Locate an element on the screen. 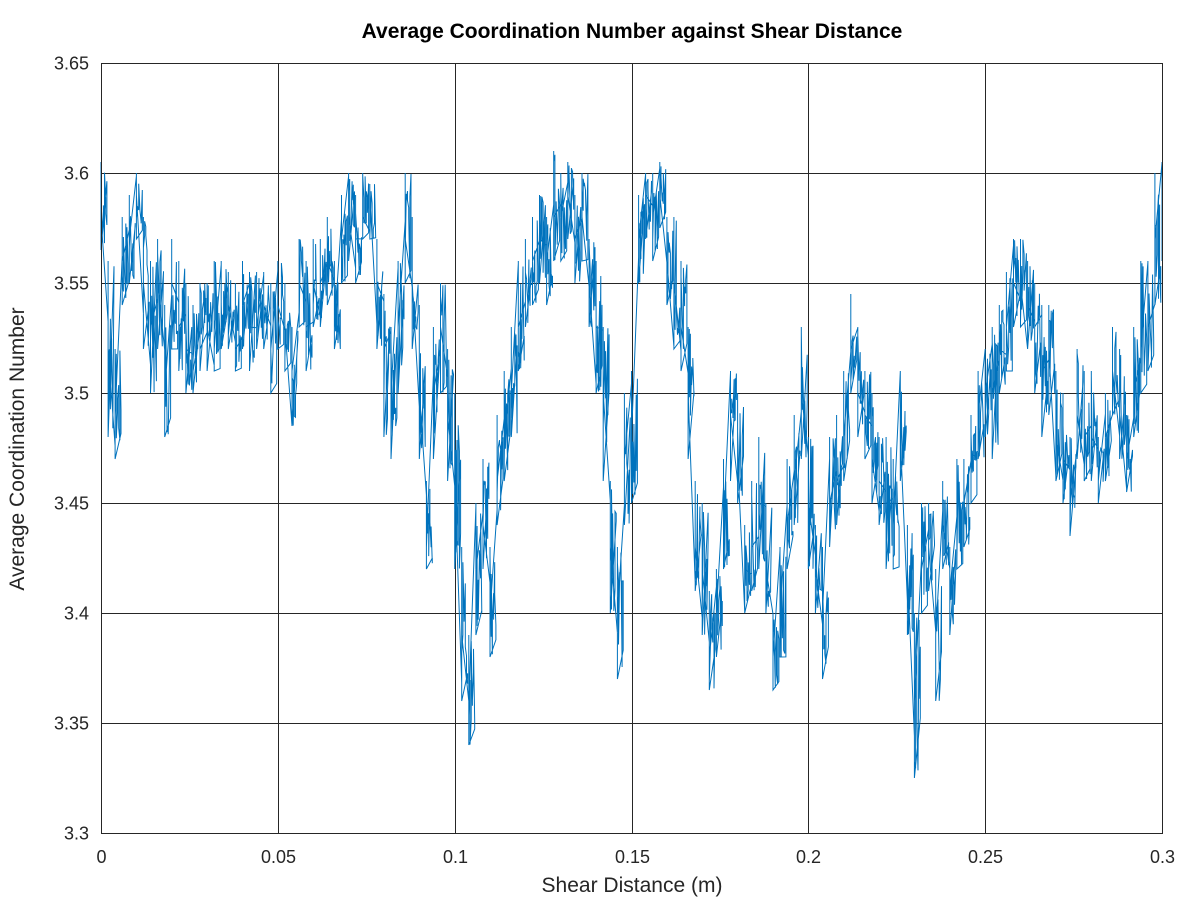 Image resolution: width=1200 pixels, height=900 pixels. x-tick-label: 0.15 is located at coordinates (632, 857).